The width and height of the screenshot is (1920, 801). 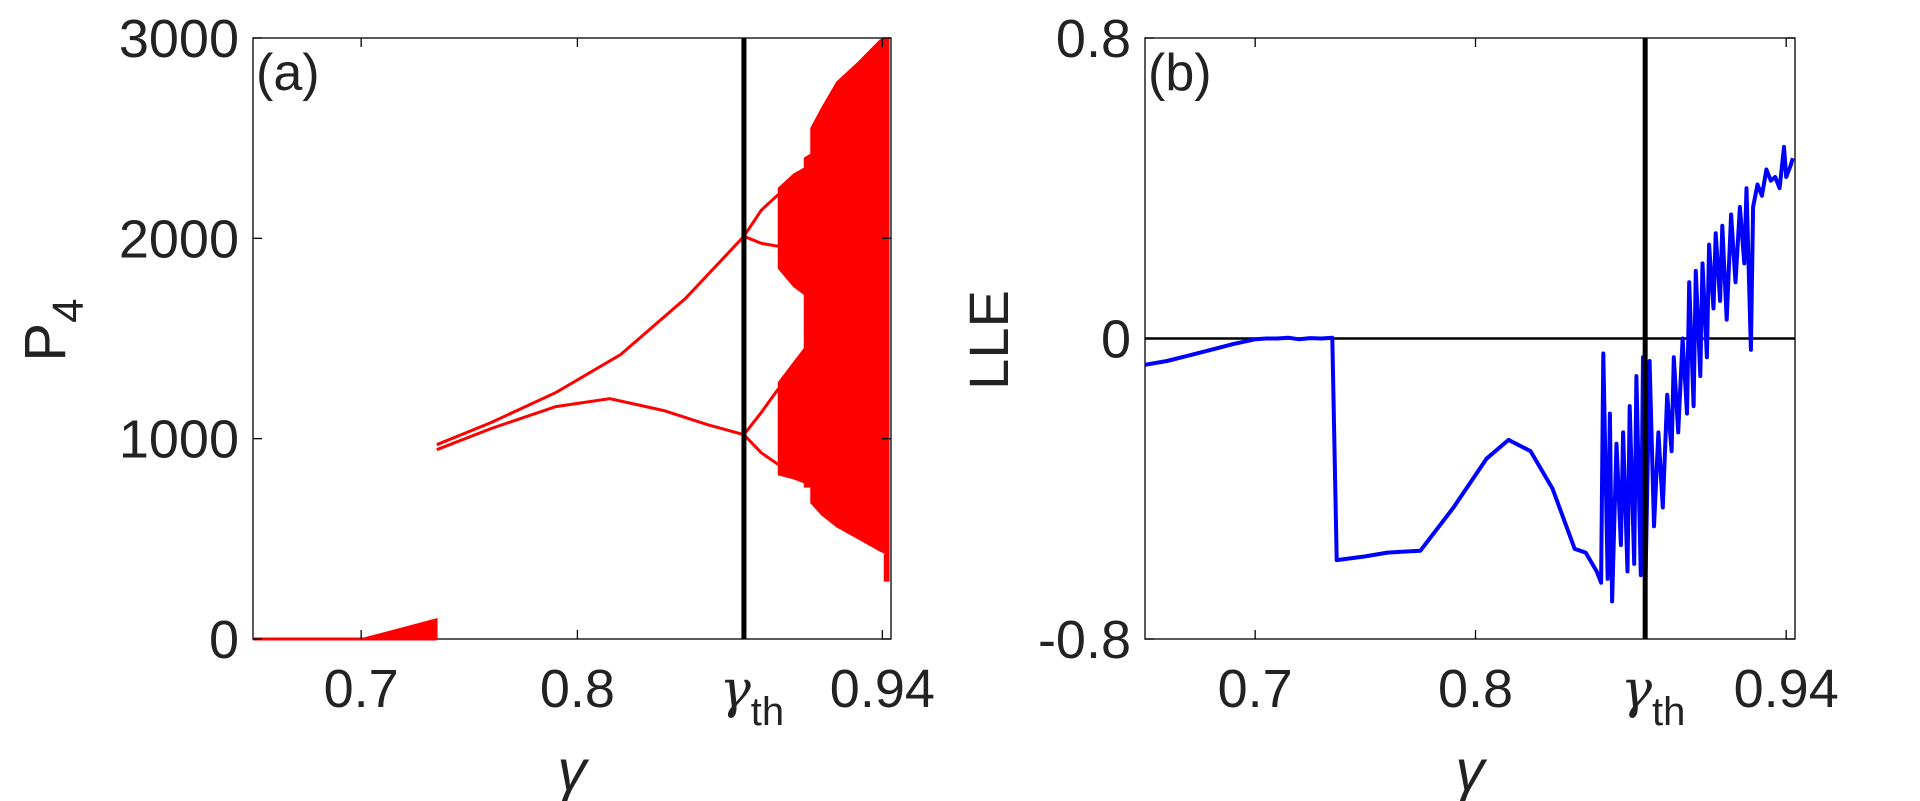 What do you see at coordinates (45, 342) in the screenshot?
I see `panel-a-ylabel-main: P` at bounding box center [45, 342].